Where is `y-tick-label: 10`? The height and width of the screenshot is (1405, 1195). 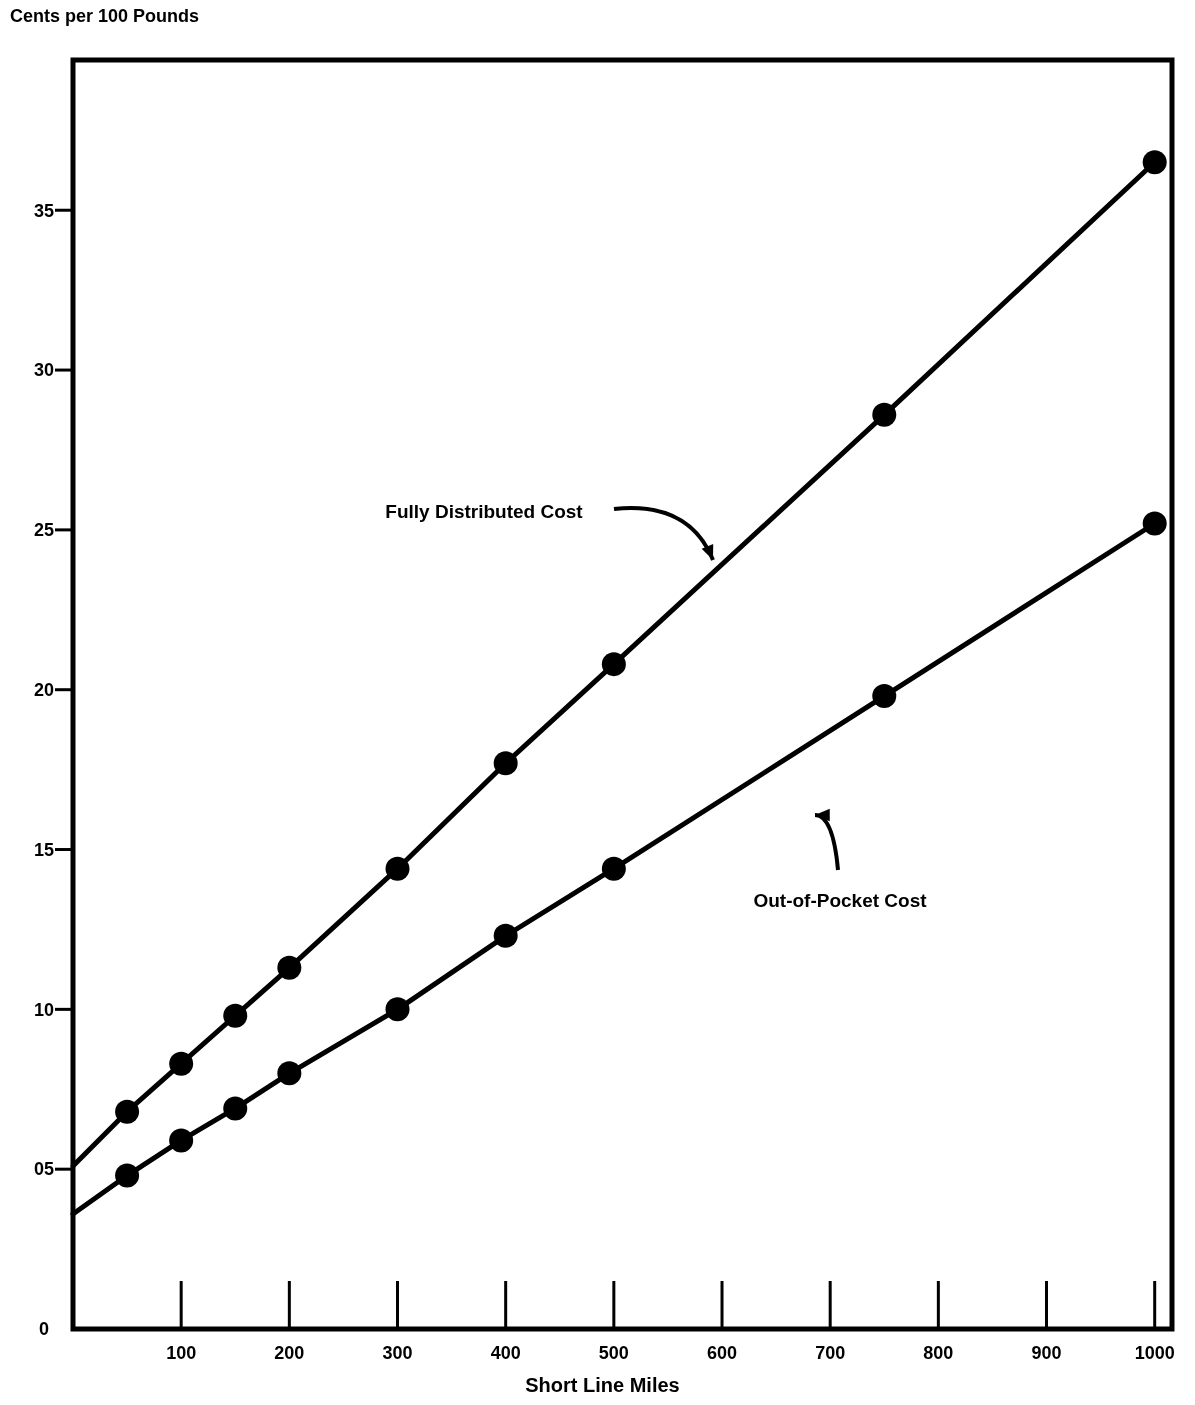
y-tick-label: 10 is located at coordinates (44, 1009).